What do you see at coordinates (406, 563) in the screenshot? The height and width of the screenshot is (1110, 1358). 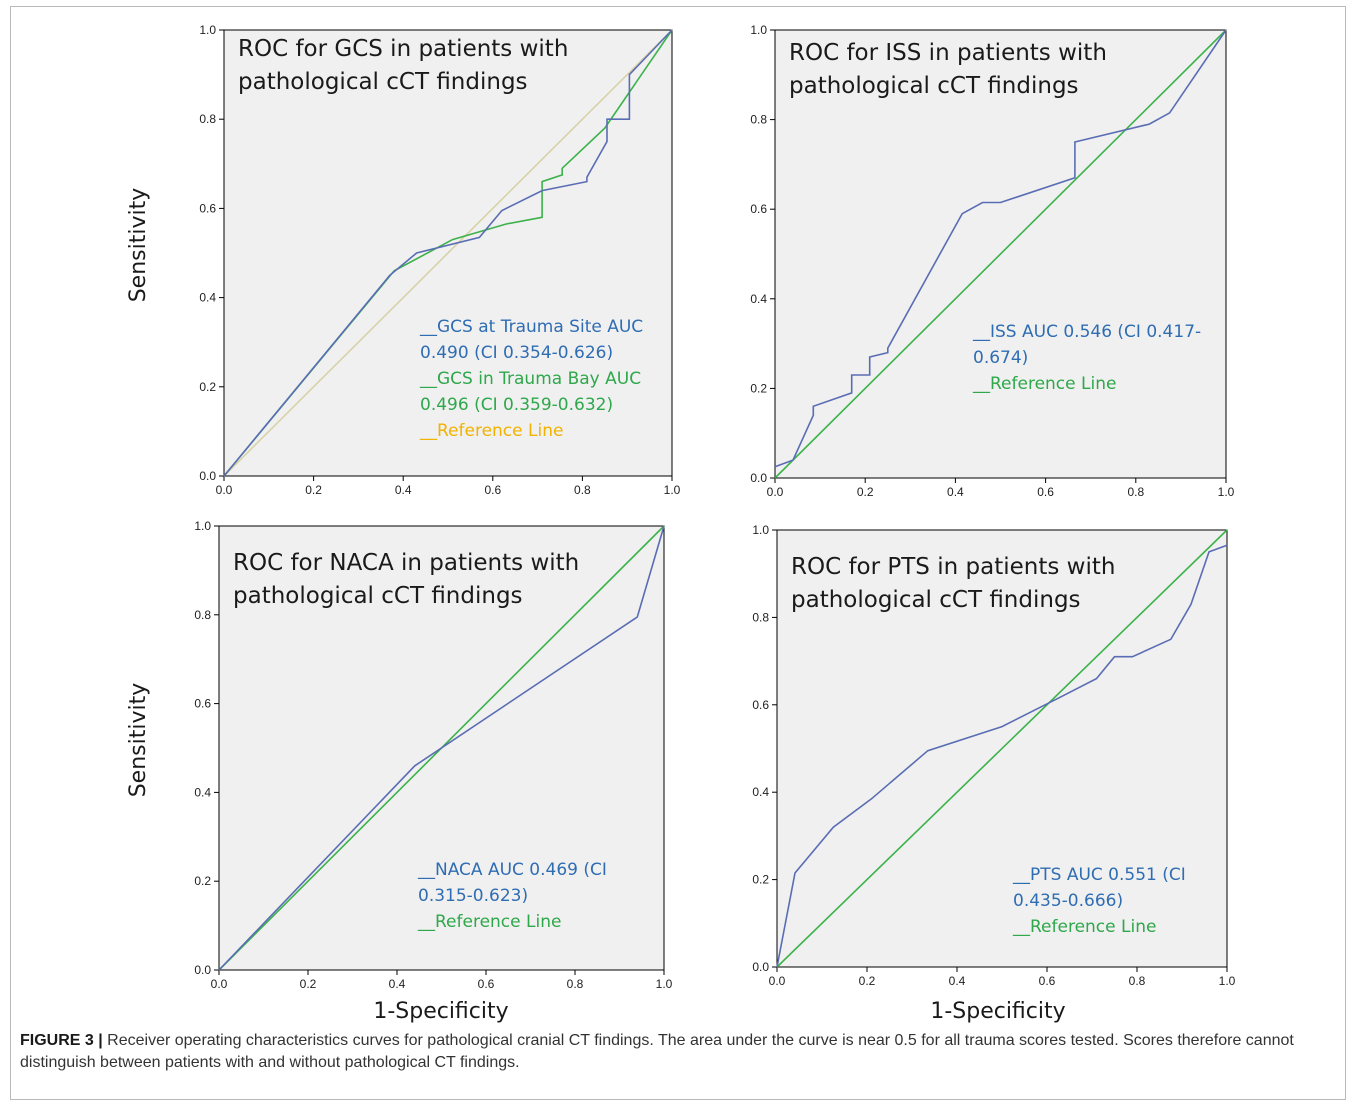 I see `chart-title: ROC for NACA in patients with` at bounding box center [406, 563].